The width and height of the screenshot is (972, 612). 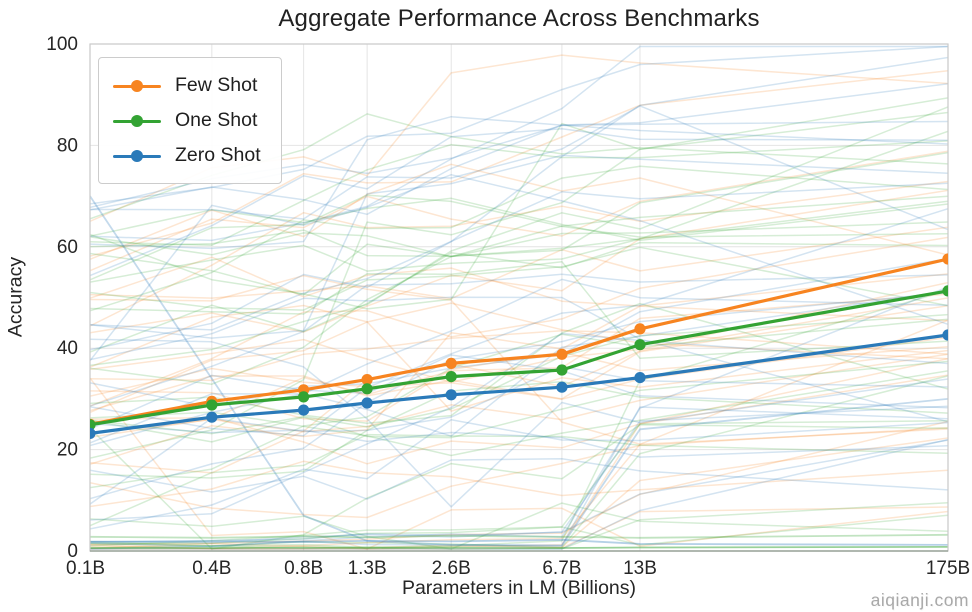 I want to click on y-tick-label: 0, so click(x=72, y=551).